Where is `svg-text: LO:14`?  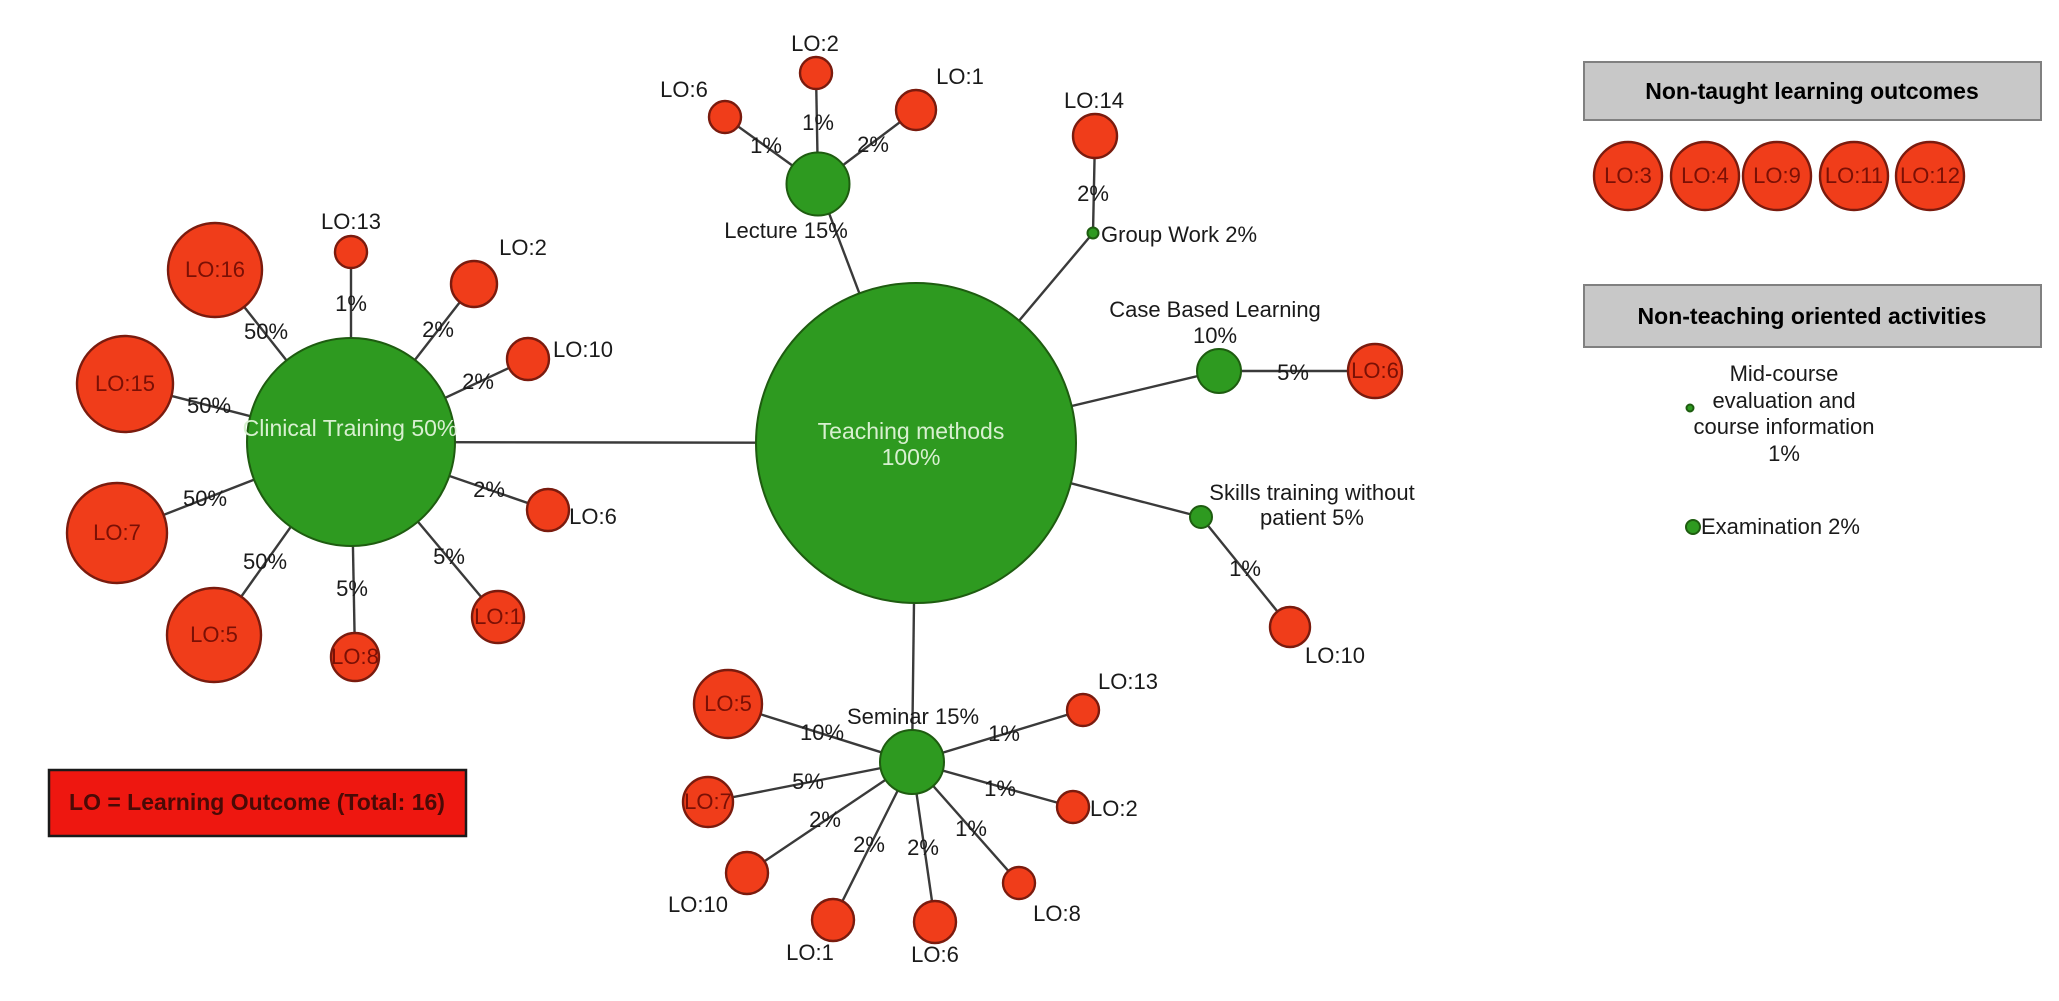 svg-text: LO:14 is located at coordinates (1094, 100).